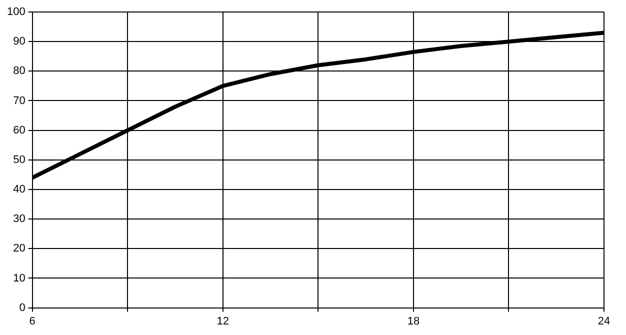  Describe the element at coordinates (19, 219) in the screenshot. I see `y-tick-label: 30` at that location.